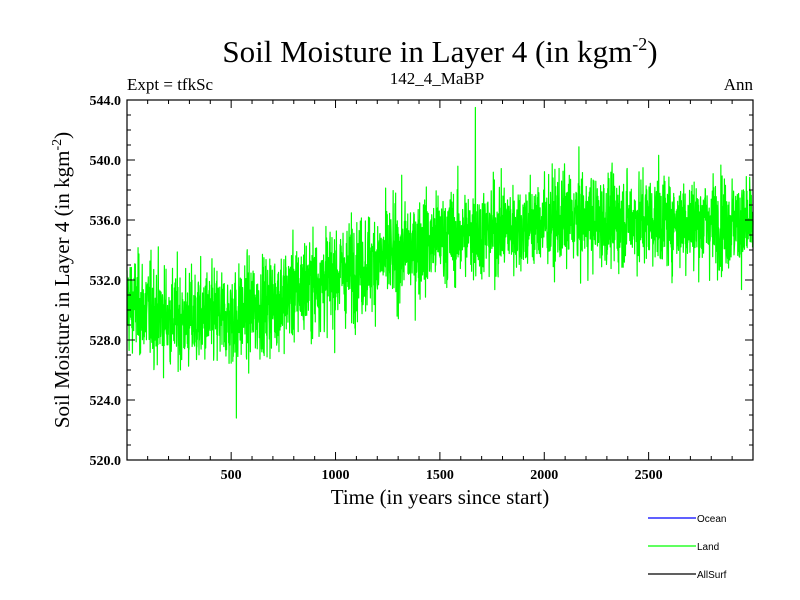 This screenshot has height=600, width=800. Describe the element at coordinates (649, 475) in the screenshot. I see `x-tick-label: 2500` at that location.